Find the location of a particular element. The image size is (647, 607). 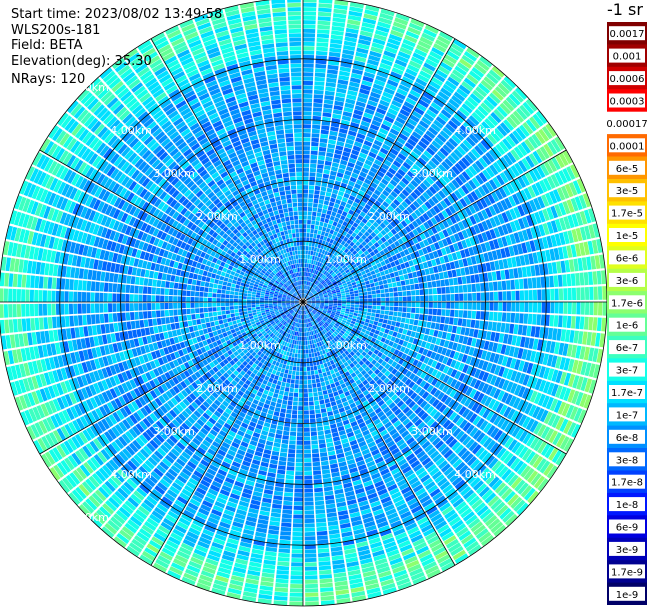

beta-cell-1946 is located at coordinates (369, 296).